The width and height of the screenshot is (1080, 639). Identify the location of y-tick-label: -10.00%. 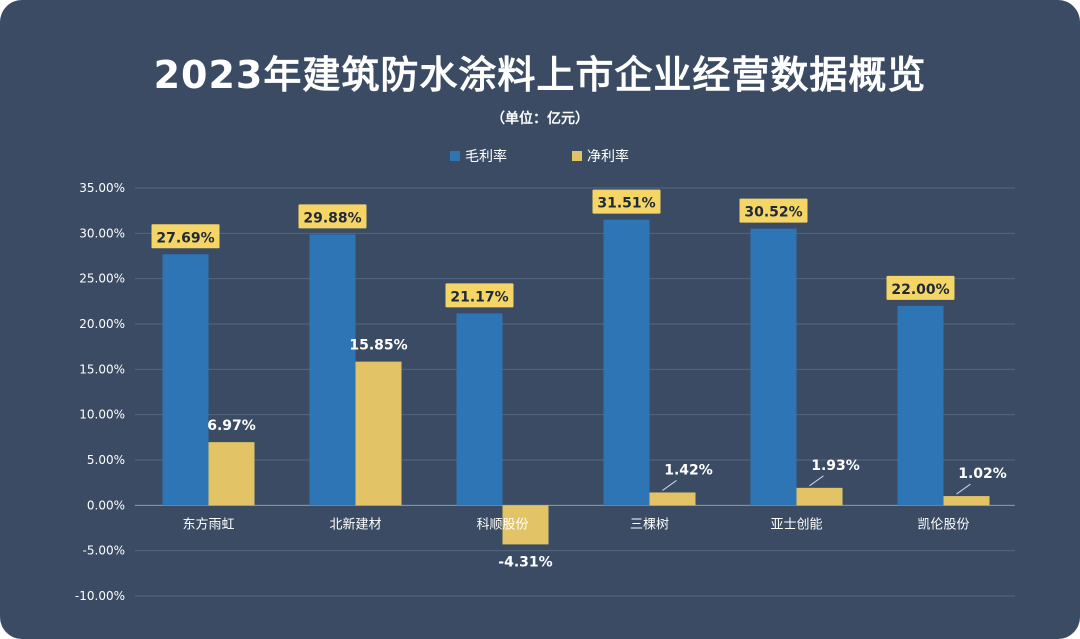
(100, 596).